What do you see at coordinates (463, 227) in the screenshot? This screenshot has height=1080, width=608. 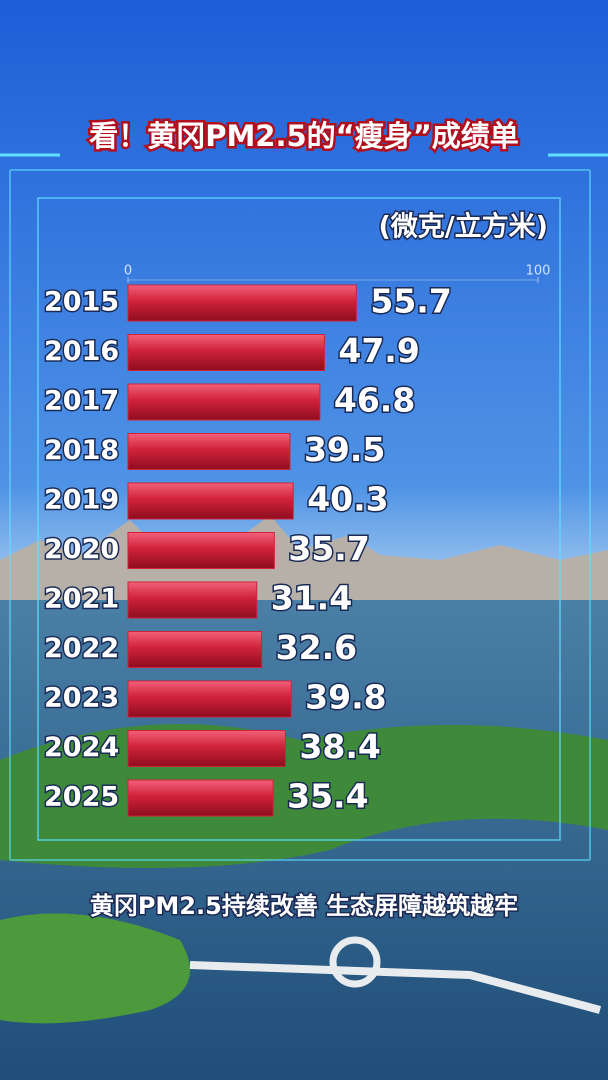 I see `unit-label: (微克/立方米)` at bounding box center [463, 227].